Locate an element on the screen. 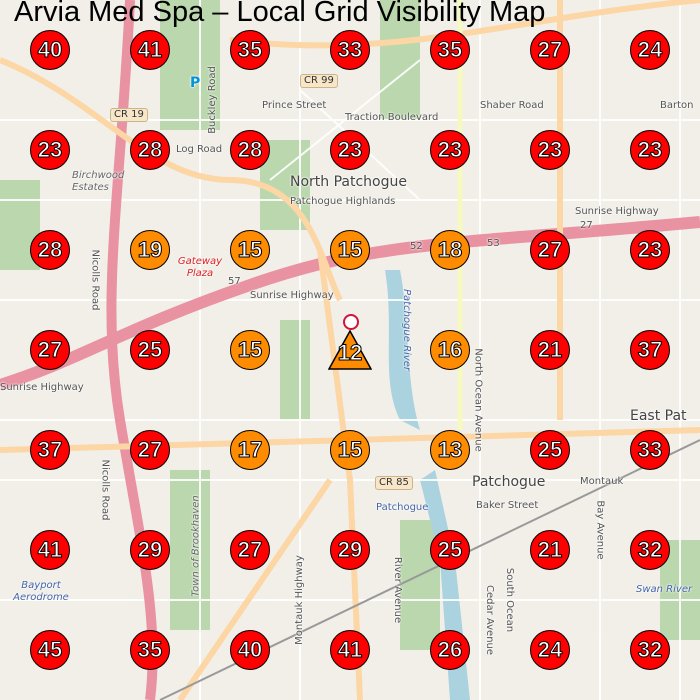 The image size is (700, 700). route-label: 27 is located at coordinates (586, 225).